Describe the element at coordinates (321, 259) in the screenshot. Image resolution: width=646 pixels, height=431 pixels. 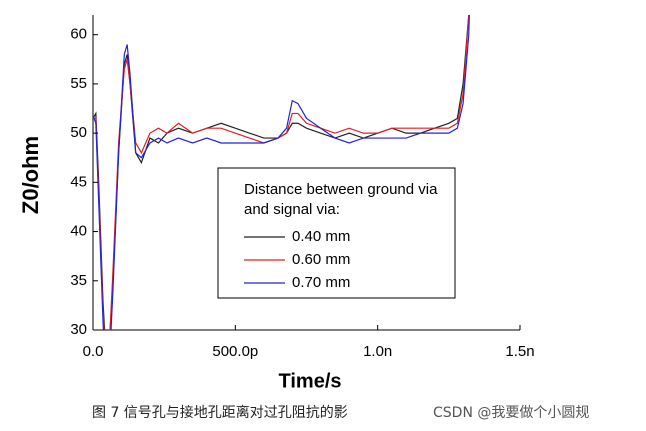
I see `legend-label: 0.60 mm` at that location.